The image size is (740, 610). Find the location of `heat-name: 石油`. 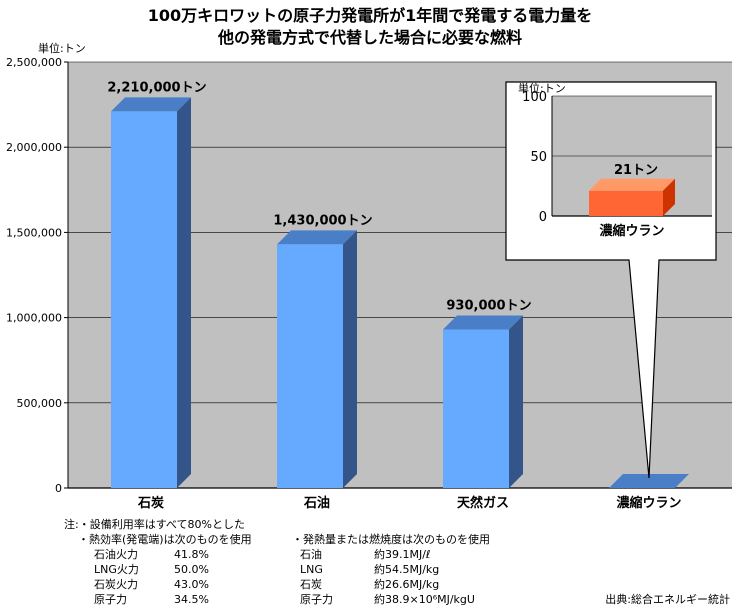

heat-name: 石油 is located at coordinates (311, 554).